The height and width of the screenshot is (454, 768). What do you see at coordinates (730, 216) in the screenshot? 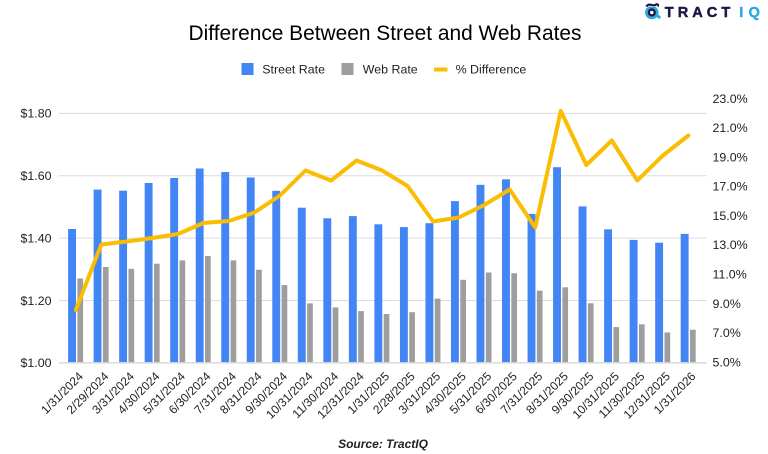
I see `svg-text: 15.0%` at bounding box center [730, 216].